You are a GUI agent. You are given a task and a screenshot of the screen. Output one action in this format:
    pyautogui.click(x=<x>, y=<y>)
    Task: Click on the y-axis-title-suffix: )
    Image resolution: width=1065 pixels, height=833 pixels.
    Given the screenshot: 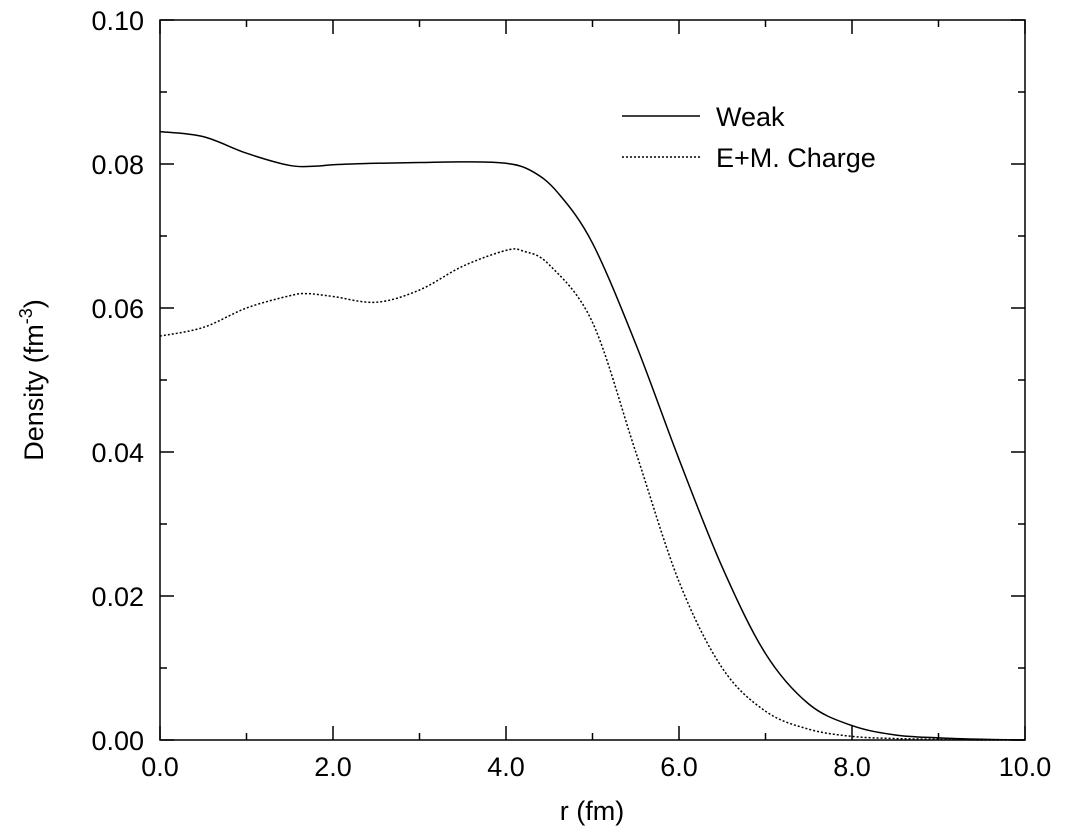 What is the action you would take?
    pyautogui.click(x=34, y=303)
    